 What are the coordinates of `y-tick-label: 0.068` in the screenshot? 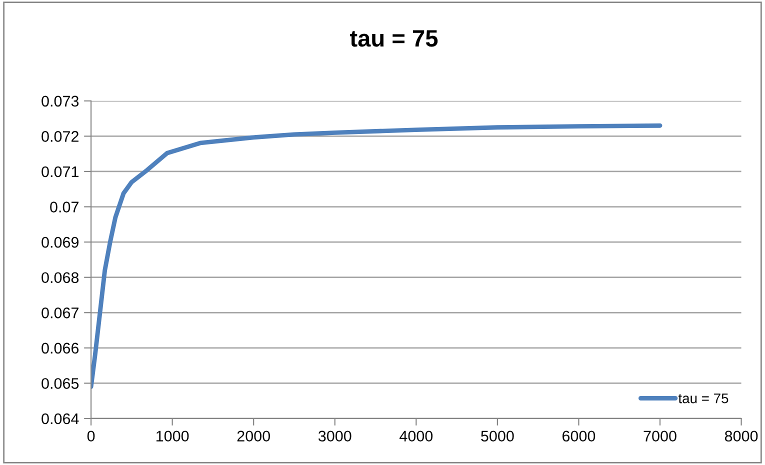 It's located at (60, 278).